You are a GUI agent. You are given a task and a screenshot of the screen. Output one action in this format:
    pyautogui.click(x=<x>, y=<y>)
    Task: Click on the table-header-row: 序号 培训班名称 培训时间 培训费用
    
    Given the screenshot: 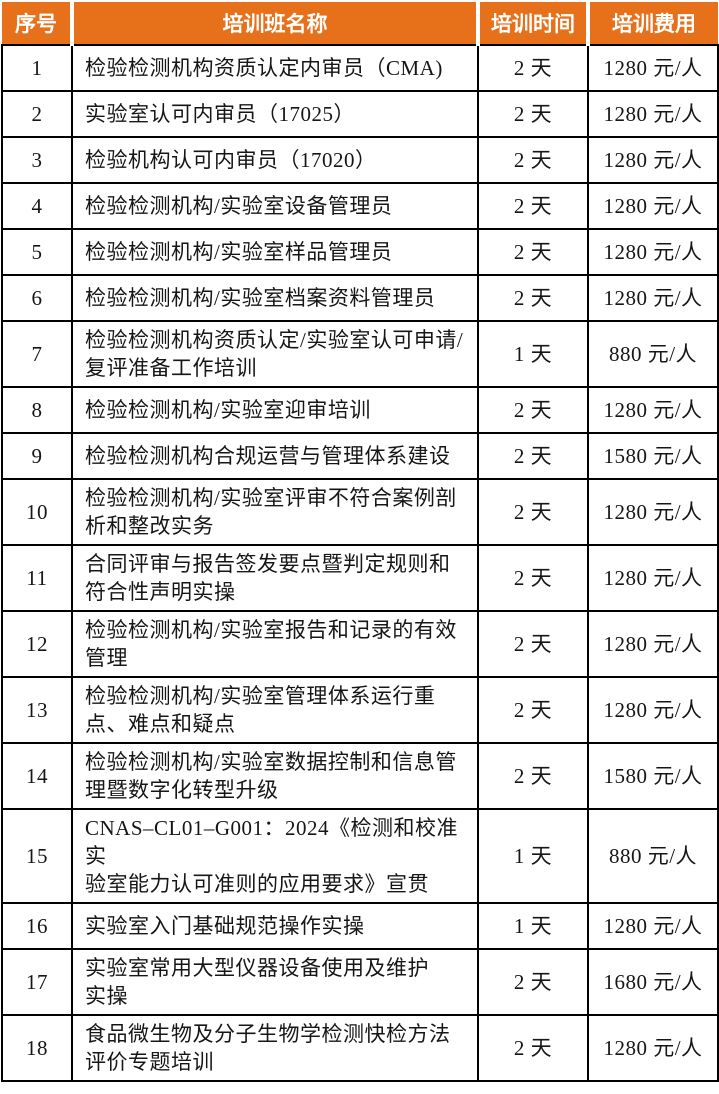 What is the action you would take?
    pyautogui.click(x=360, y=24)
    